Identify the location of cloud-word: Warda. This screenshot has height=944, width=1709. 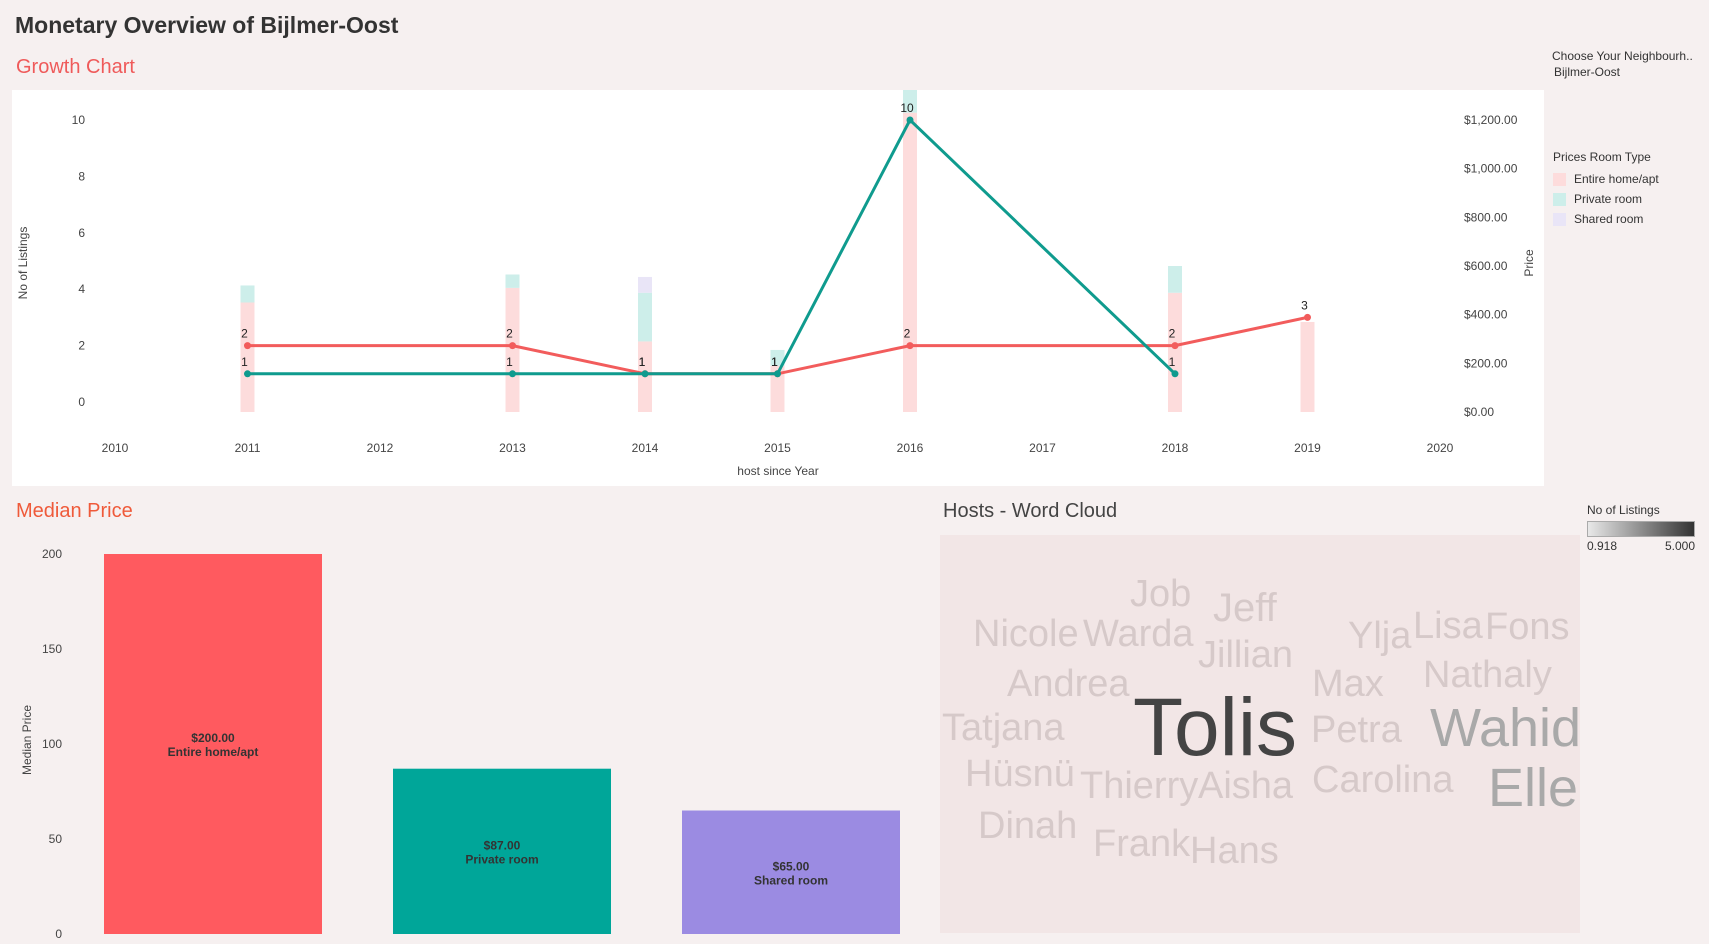
(1138, 634).